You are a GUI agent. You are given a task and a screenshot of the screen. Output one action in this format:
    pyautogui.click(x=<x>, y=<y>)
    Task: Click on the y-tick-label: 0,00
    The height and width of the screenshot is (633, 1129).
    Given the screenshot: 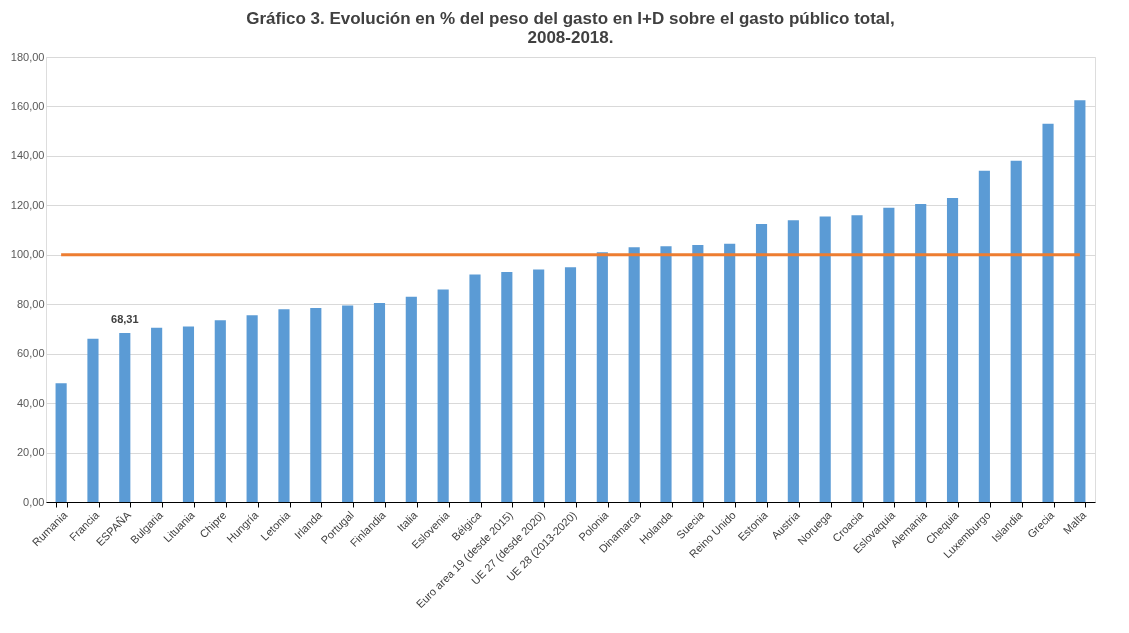 What is the action you would take?
    pyautogui.click(x=34, y=501)
    